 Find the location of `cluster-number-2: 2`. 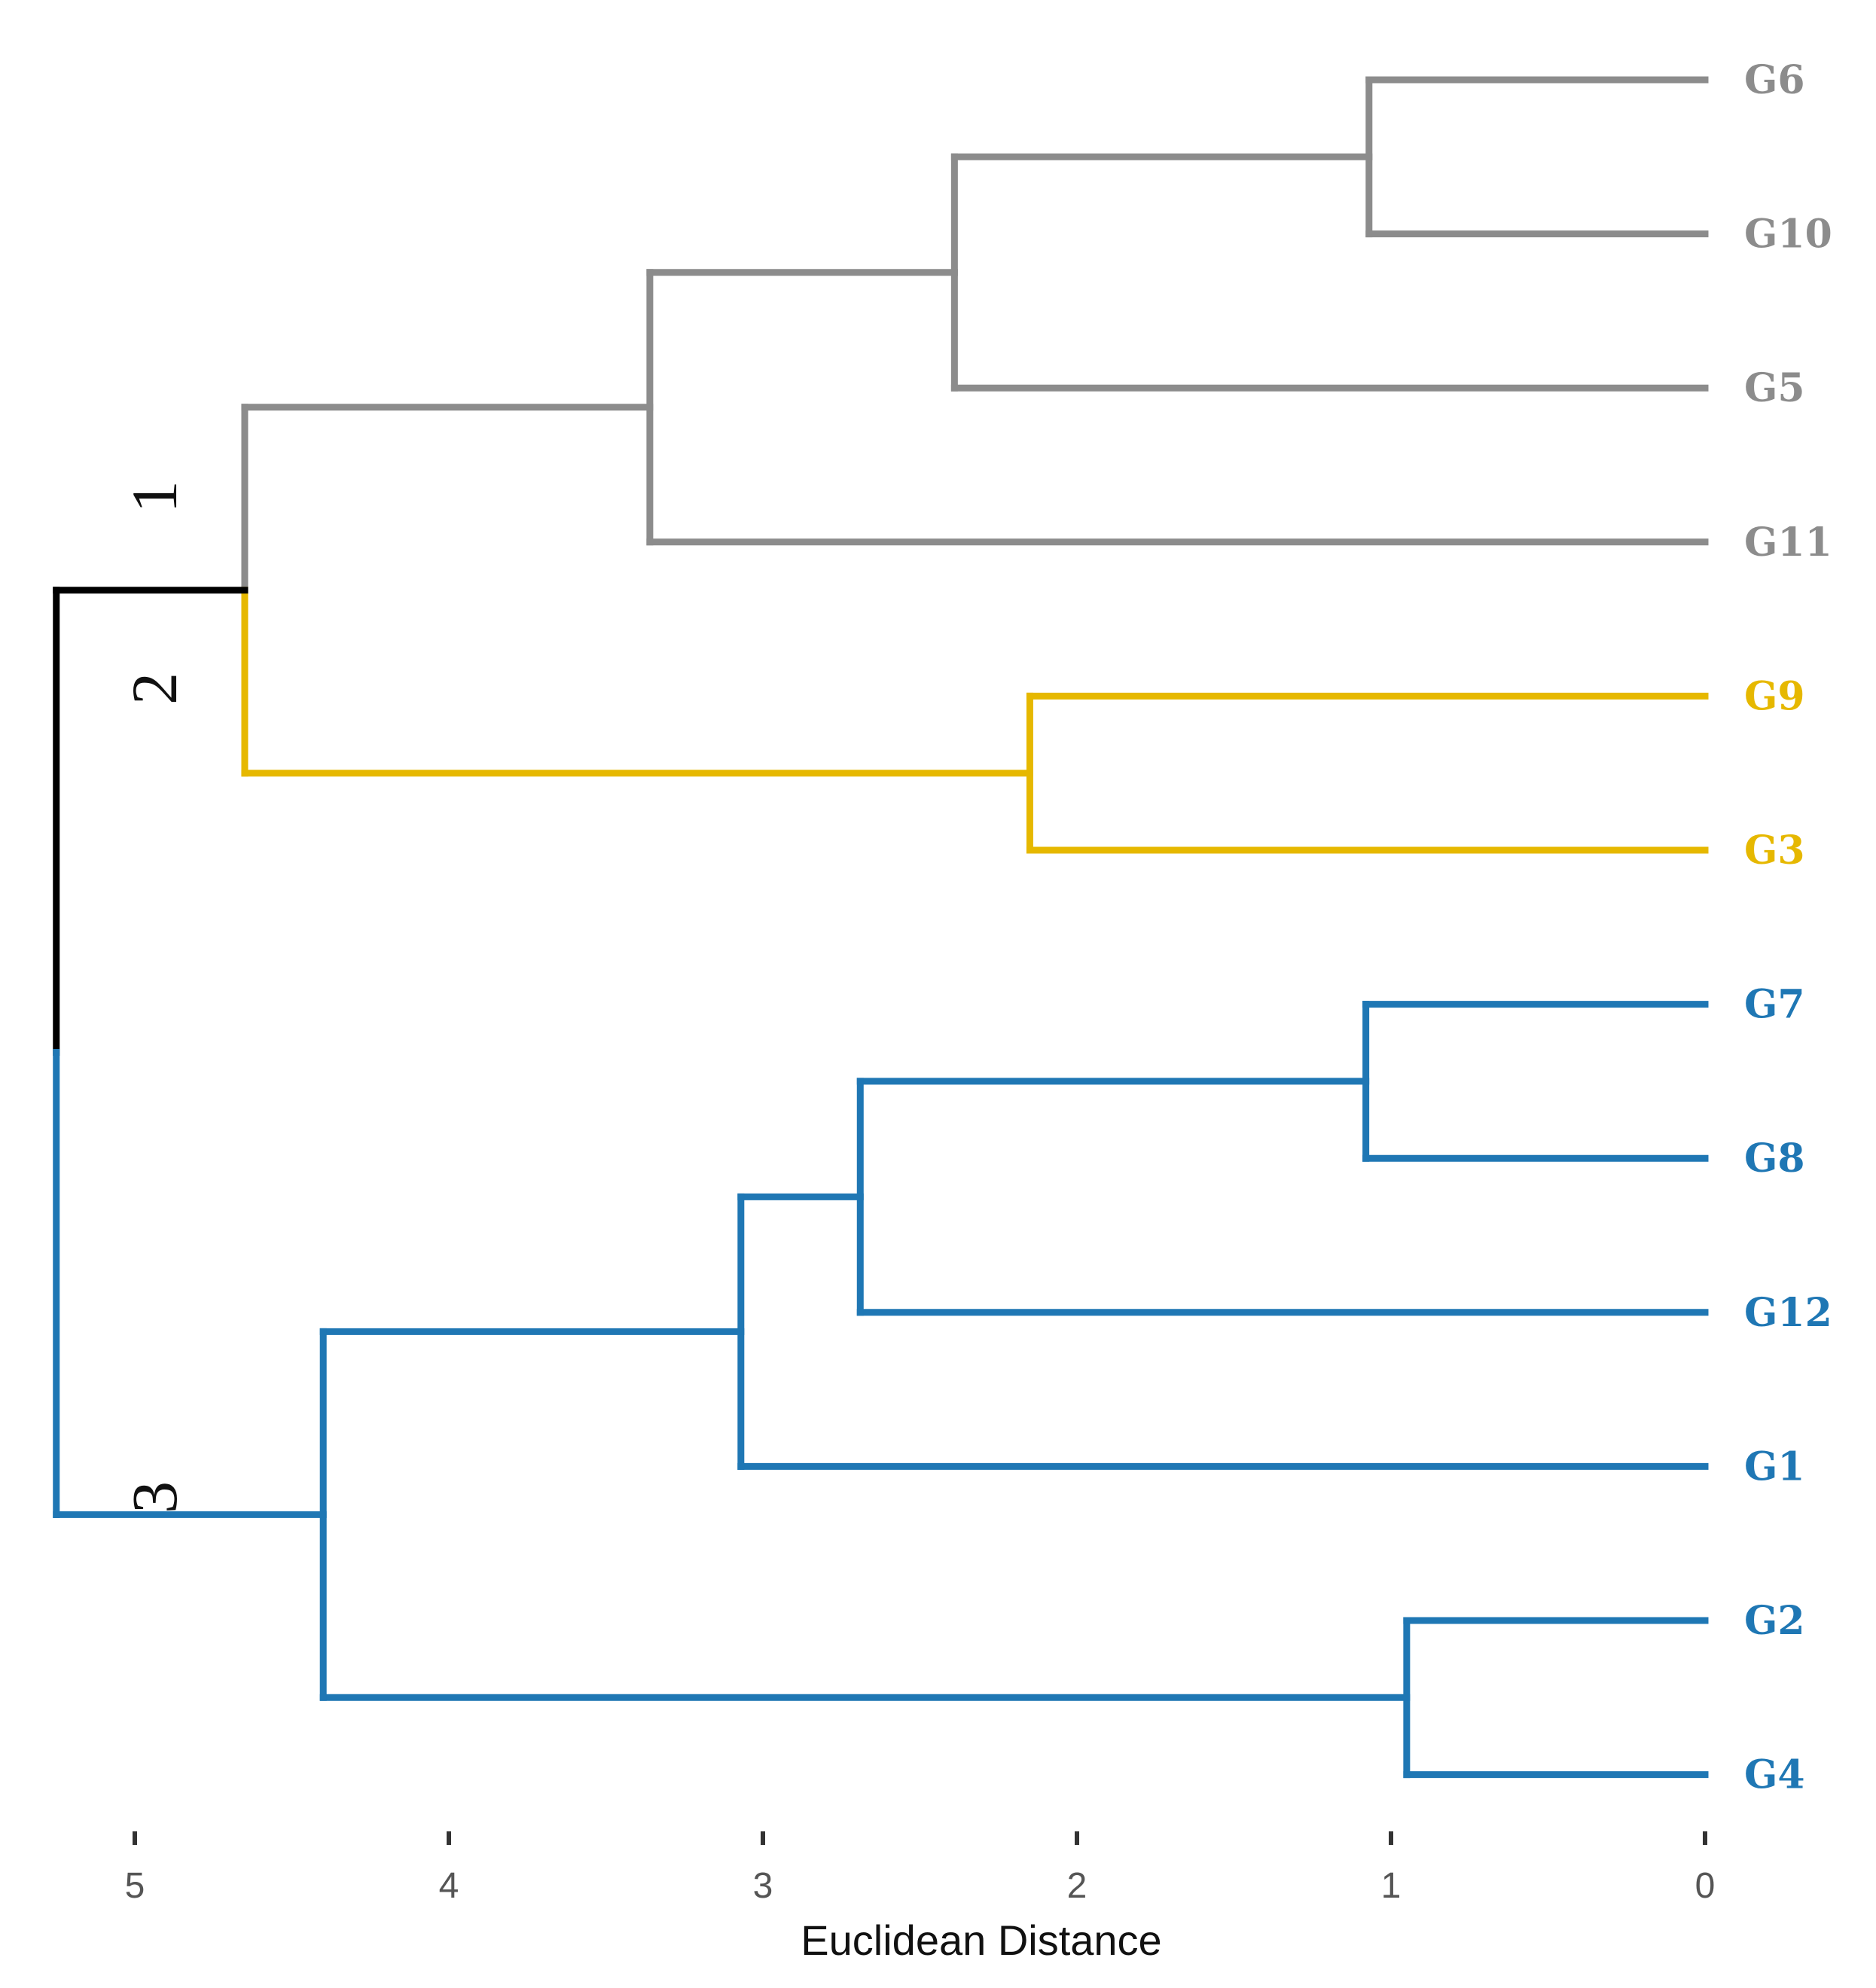

cluster-number-2: 2 is located at coordinates (154, 688).